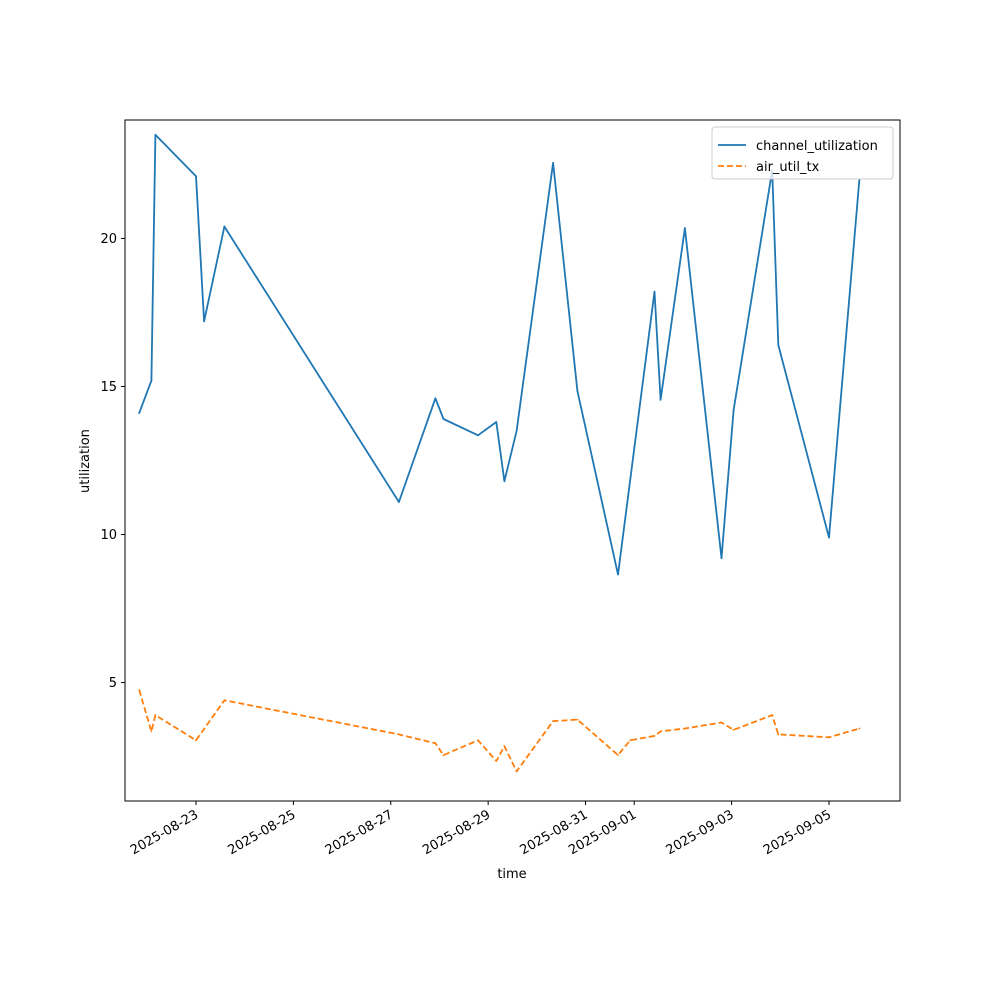 The image size is (1000, 1000). I want to click on y-axis-label: utilization, so click(85, 461).